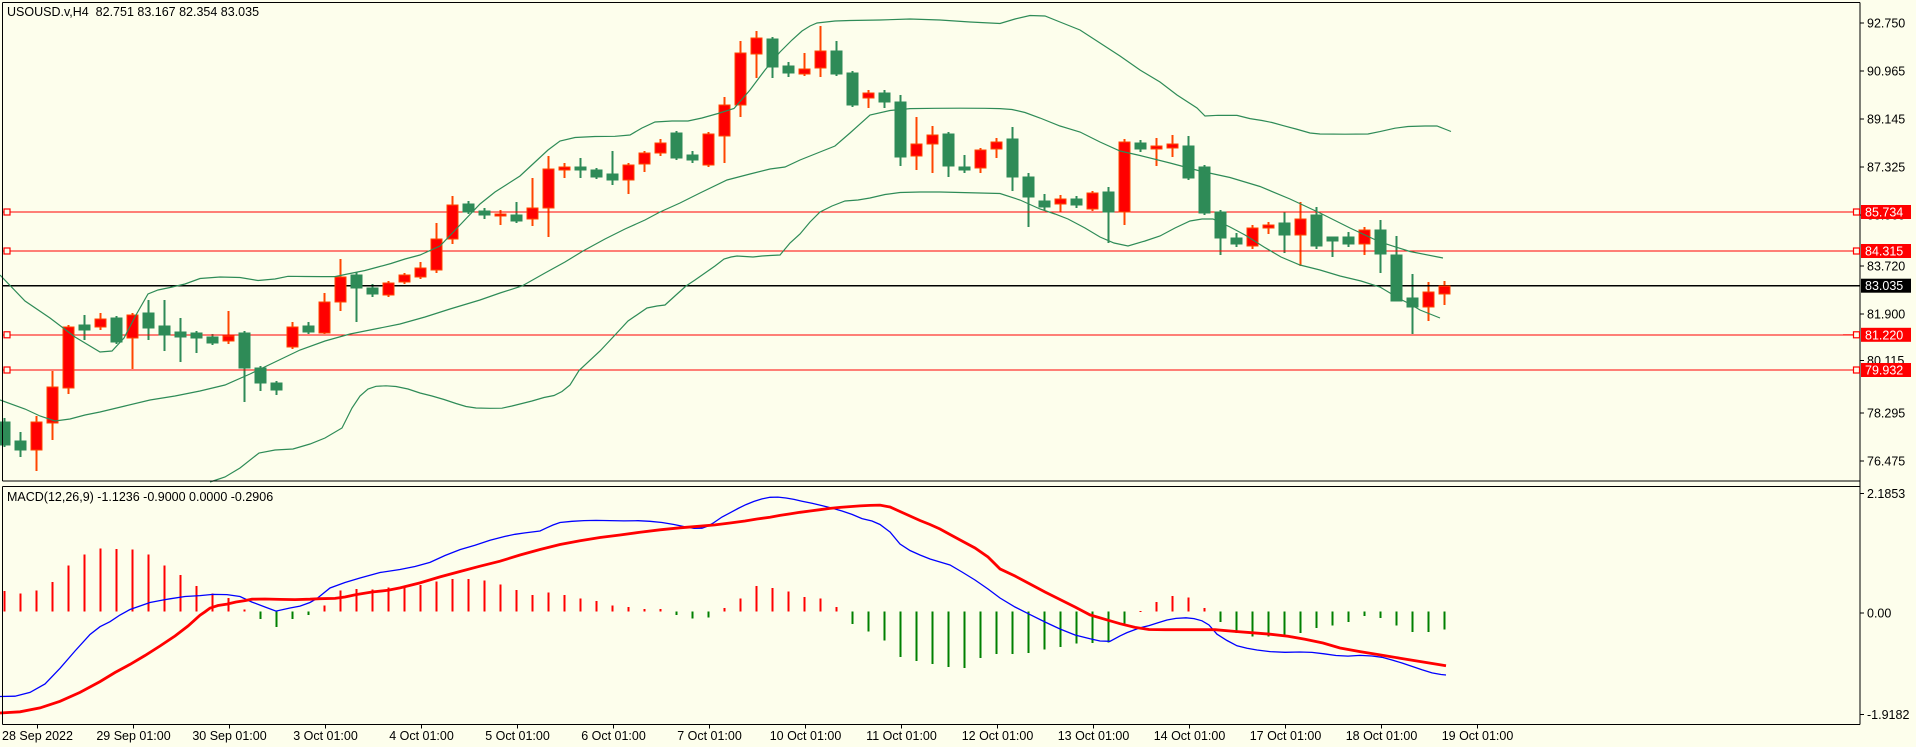  I want to click on svg-text: 28 Sep 2022, so click(37, 736).